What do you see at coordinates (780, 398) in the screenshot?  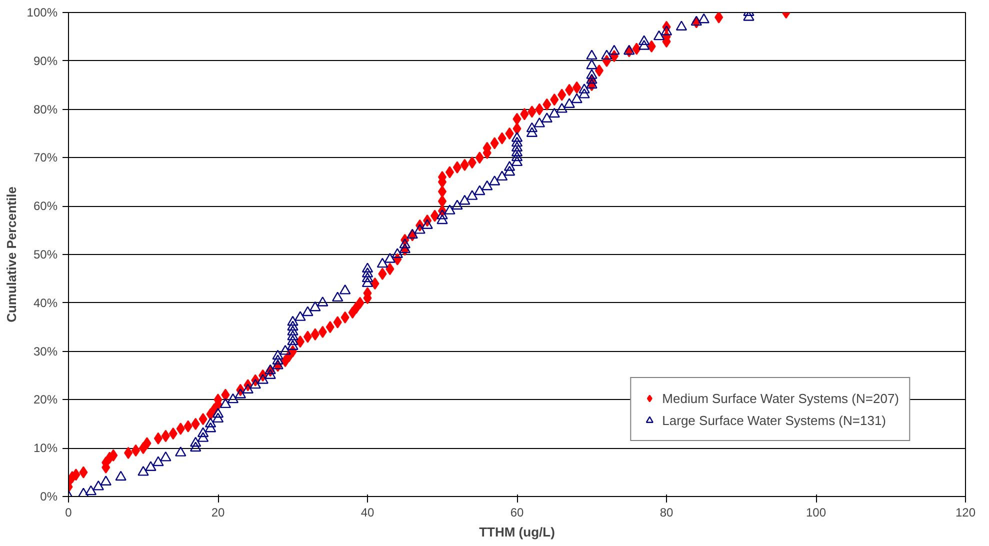 I see `legend-label: Medium Surface Water Systems (N=207)` at bounding box center [780, 398].